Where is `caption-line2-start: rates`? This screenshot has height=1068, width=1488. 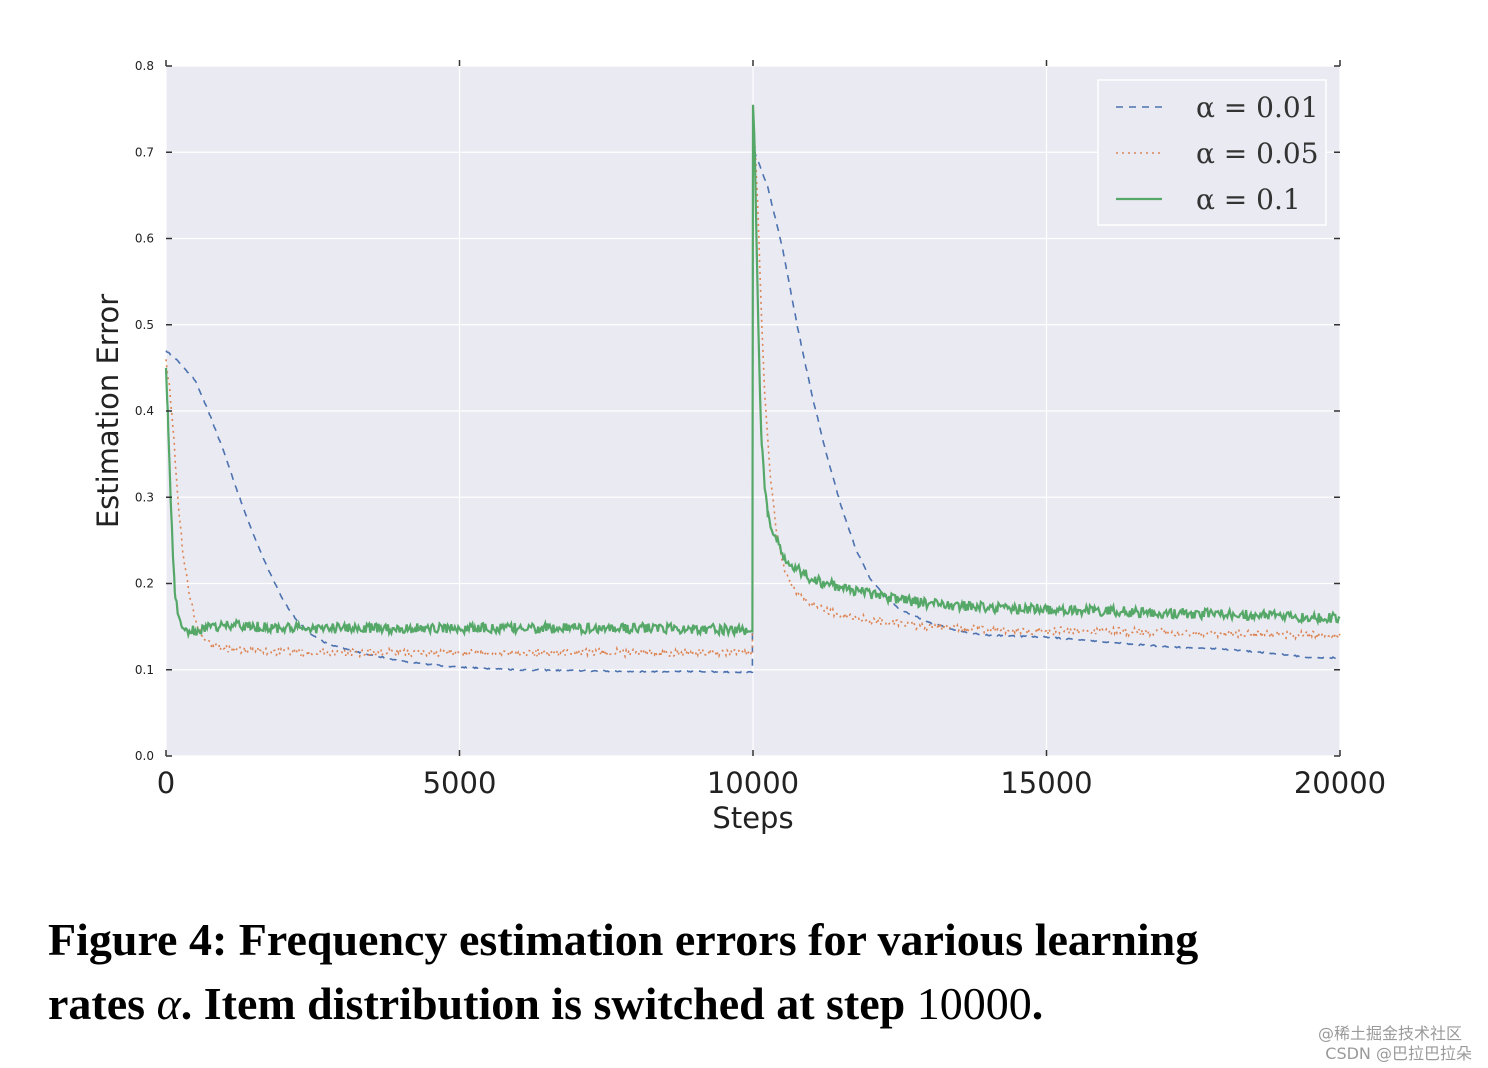
caption-line2-start: rates is located at coordinates (102, 1003).